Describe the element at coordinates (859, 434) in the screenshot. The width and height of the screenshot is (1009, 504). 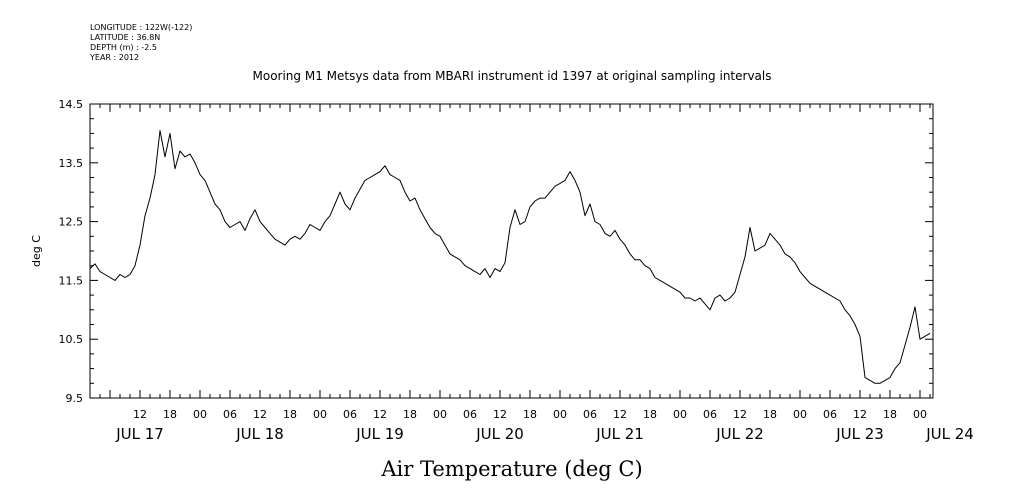
I see `x-day-label: JUL 23` at that location.